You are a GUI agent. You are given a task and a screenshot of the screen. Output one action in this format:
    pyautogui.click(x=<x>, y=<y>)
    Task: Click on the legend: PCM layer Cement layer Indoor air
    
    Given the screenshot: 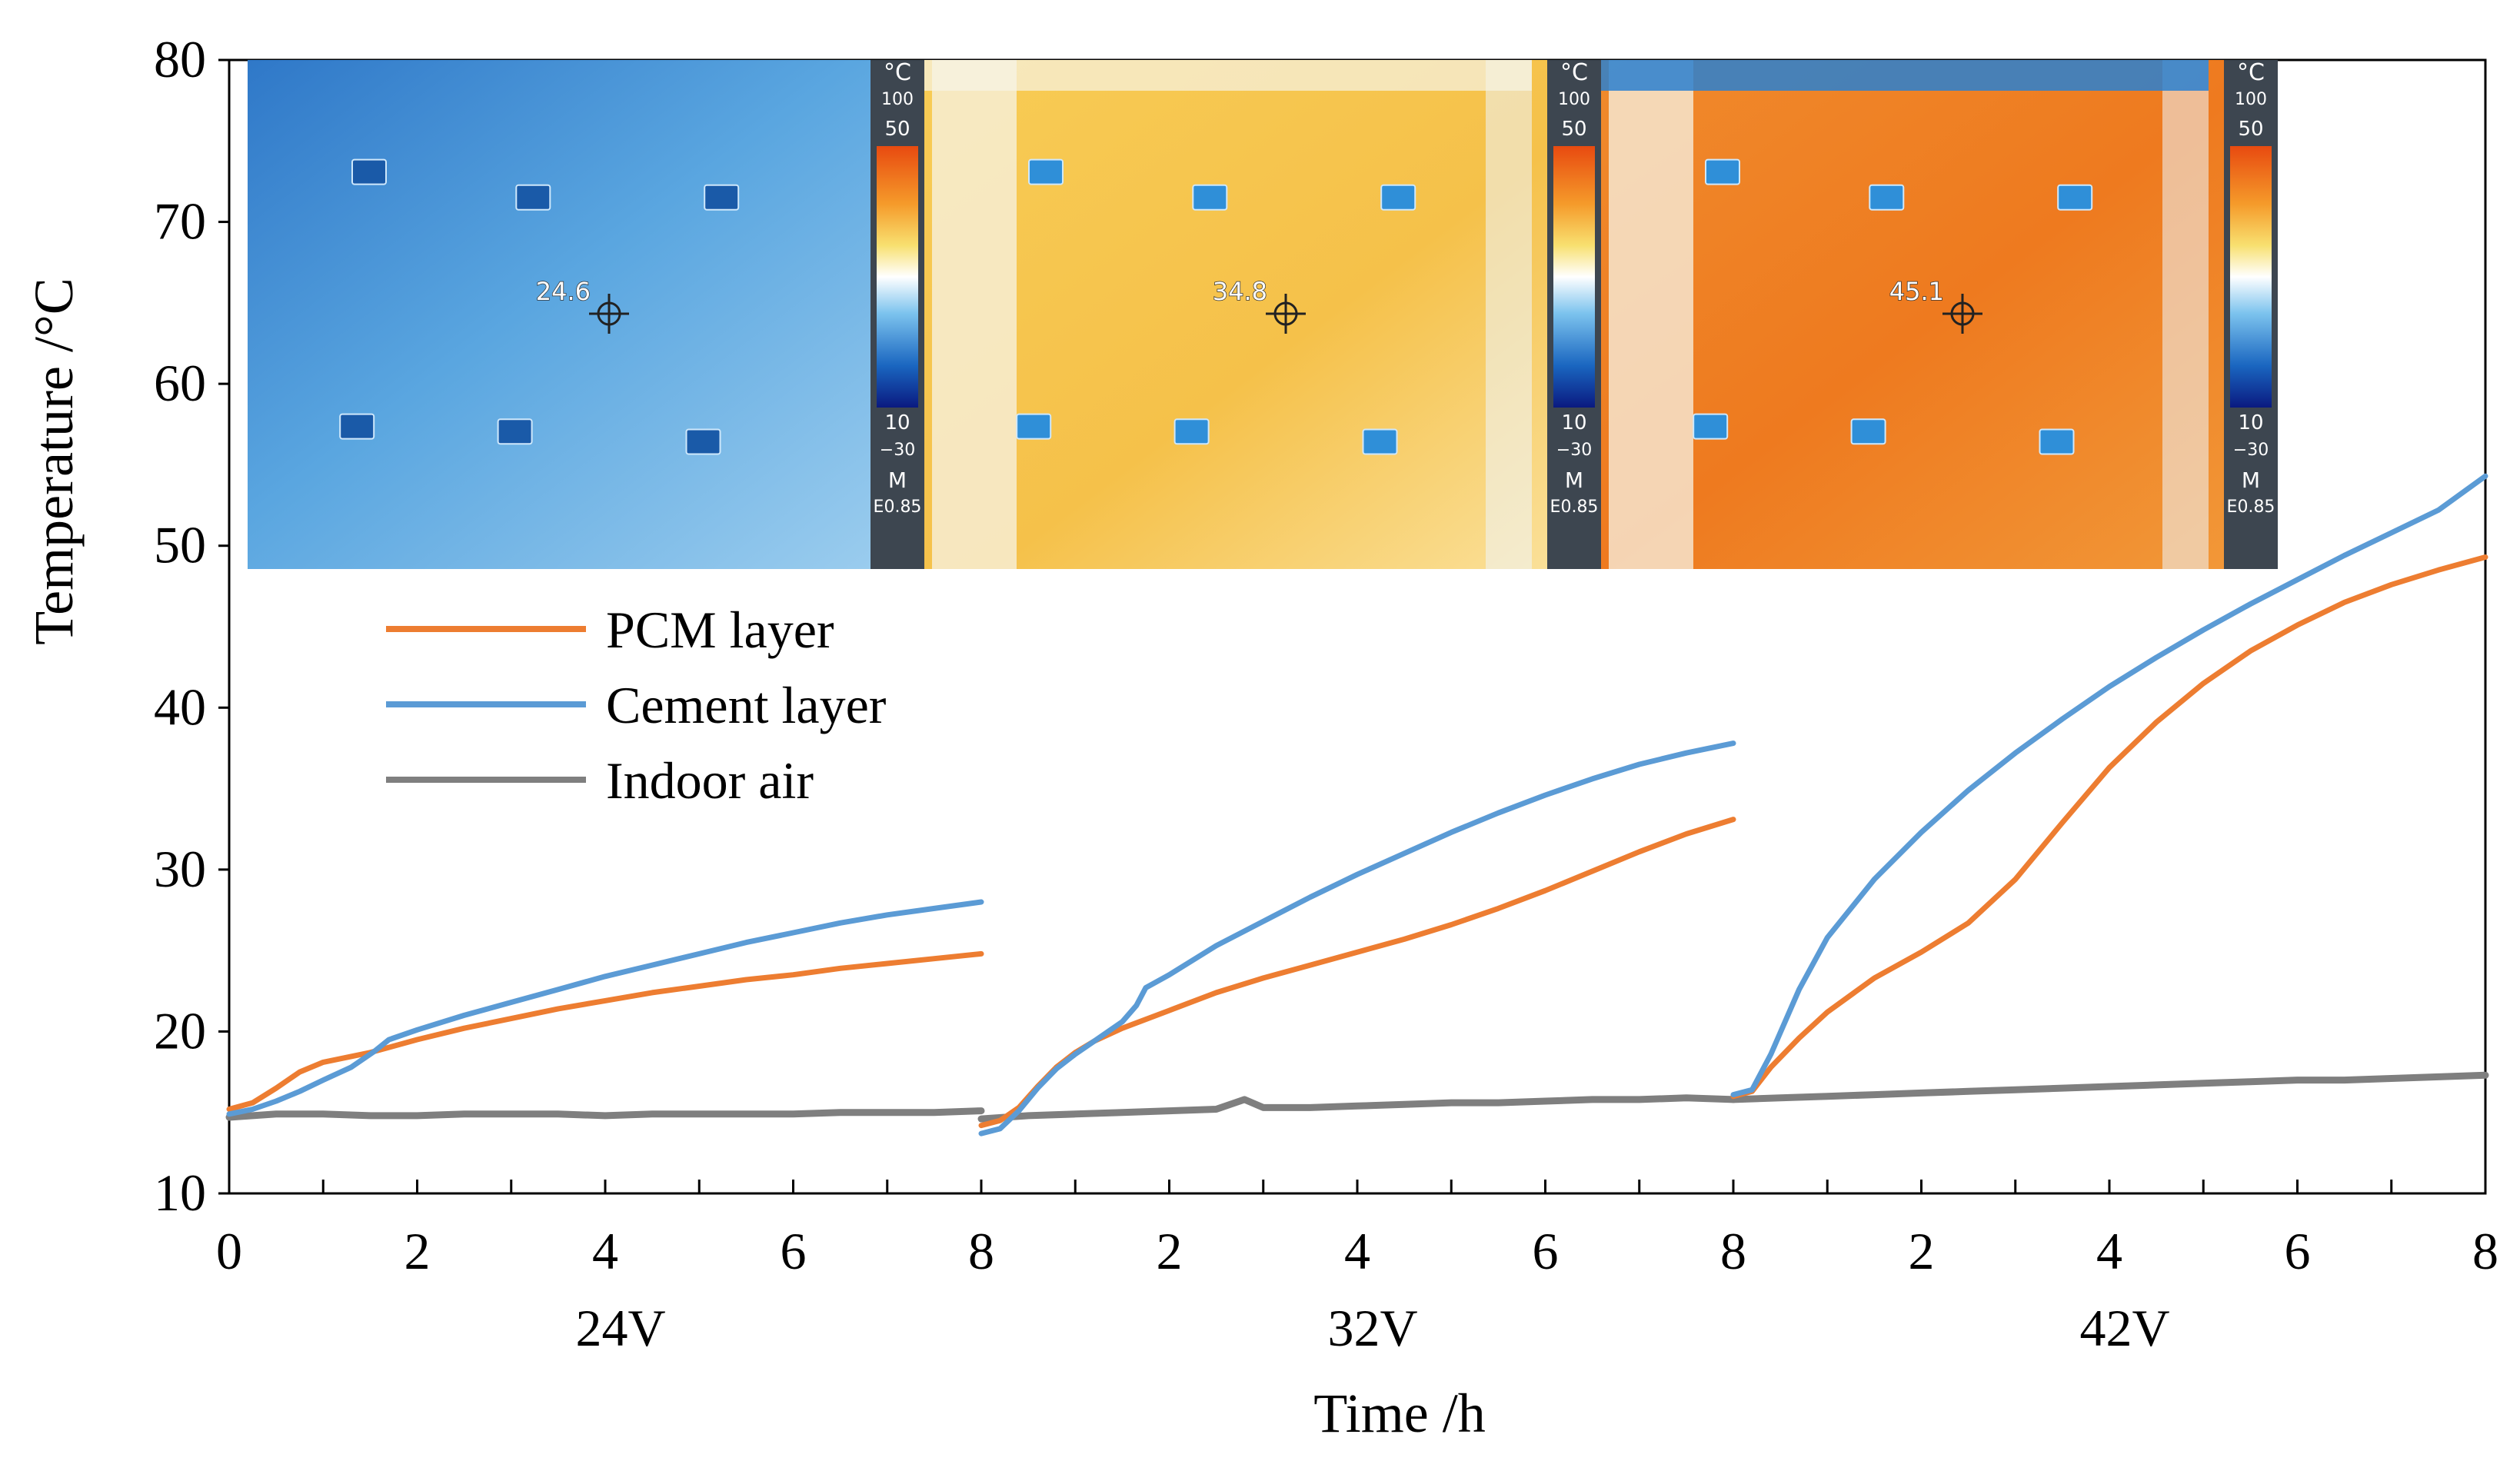 What is the action you would take?
    pyautogui.click(x=636, y=705)
    